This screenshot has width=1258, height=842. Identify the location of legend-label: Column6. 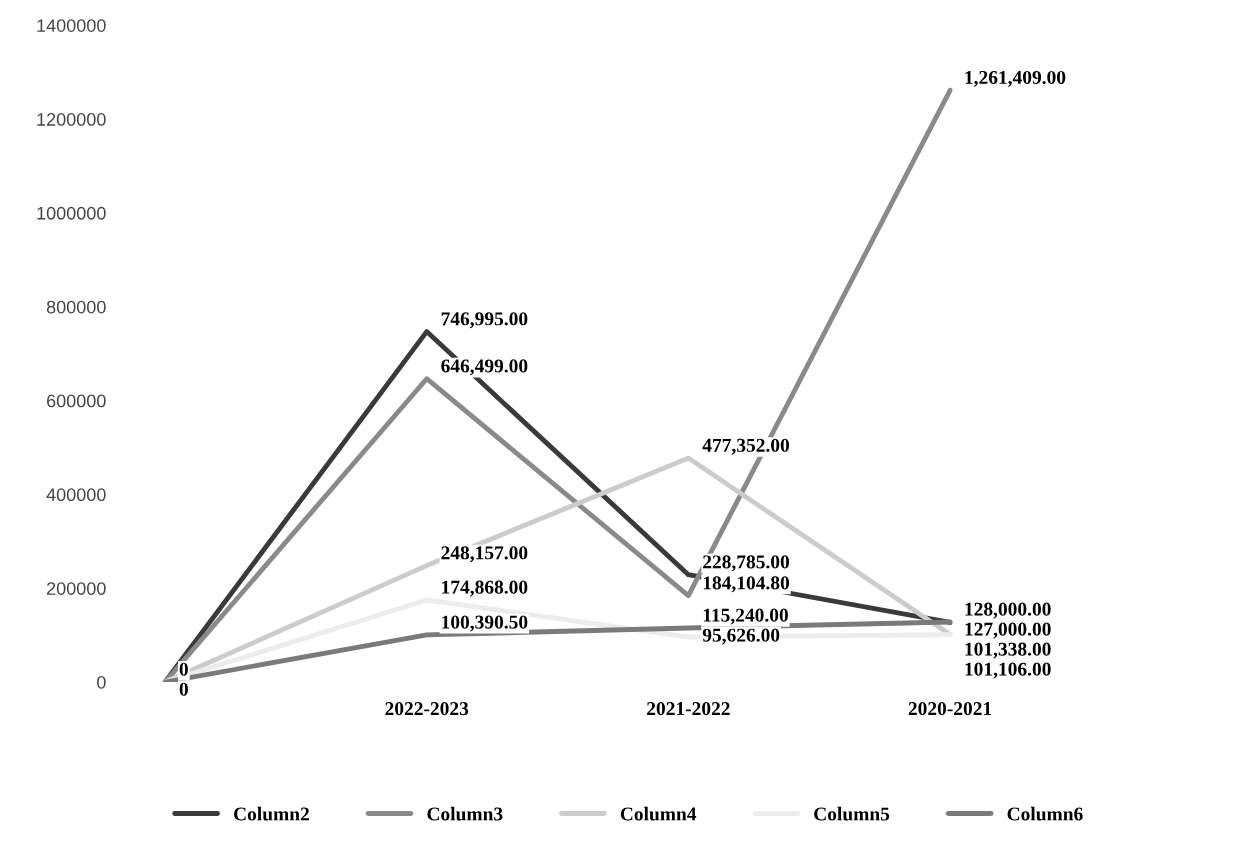
(1045, 813).